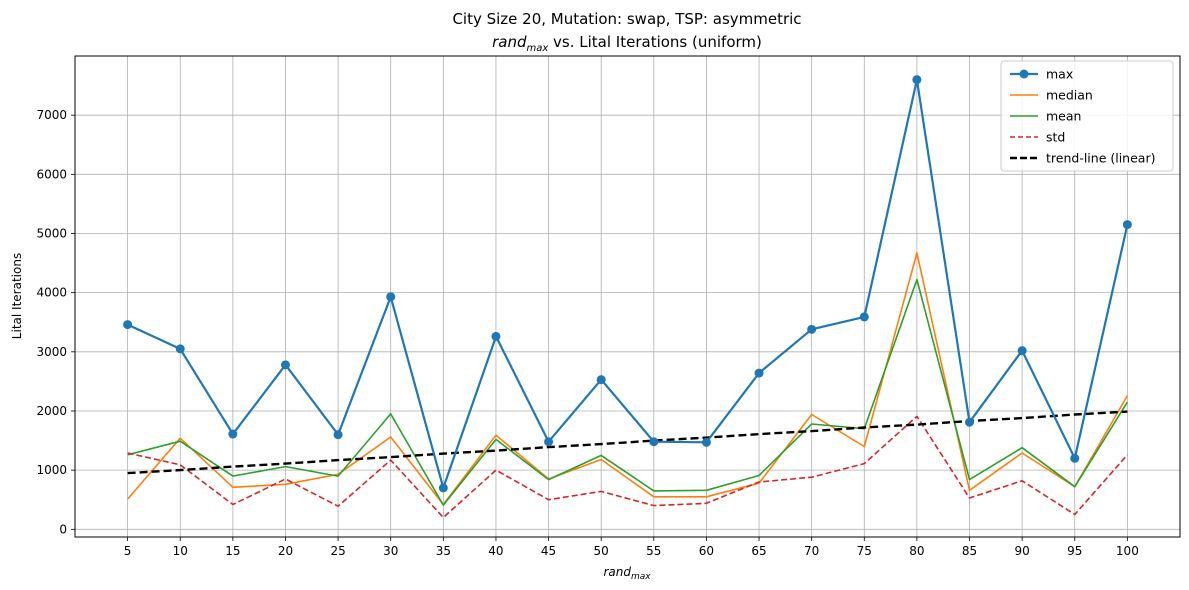 The width and height of the screenshot is (1189, 590). I want to click on series-line-std, so click(628, 467).